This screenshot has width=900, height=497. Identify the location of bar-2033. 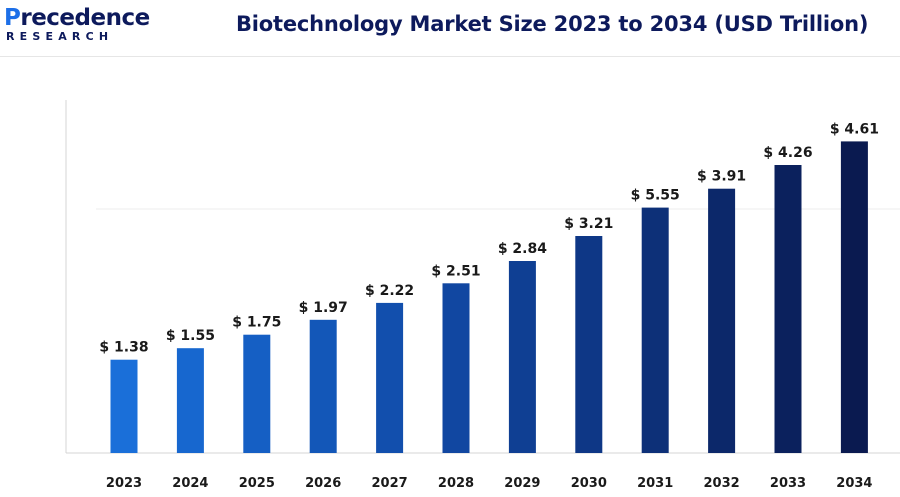
(788, 309).